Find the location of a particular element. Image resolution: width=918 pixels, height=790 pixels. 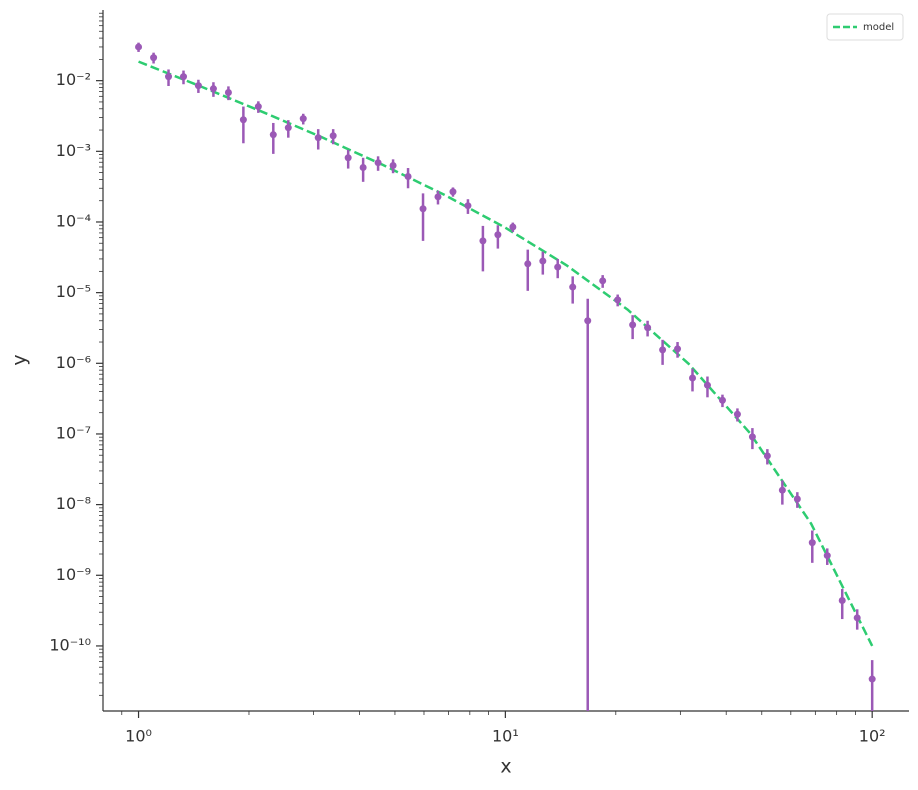

y-tick-label: 10⁻¹⁰ is located at coordinates (70, 644).